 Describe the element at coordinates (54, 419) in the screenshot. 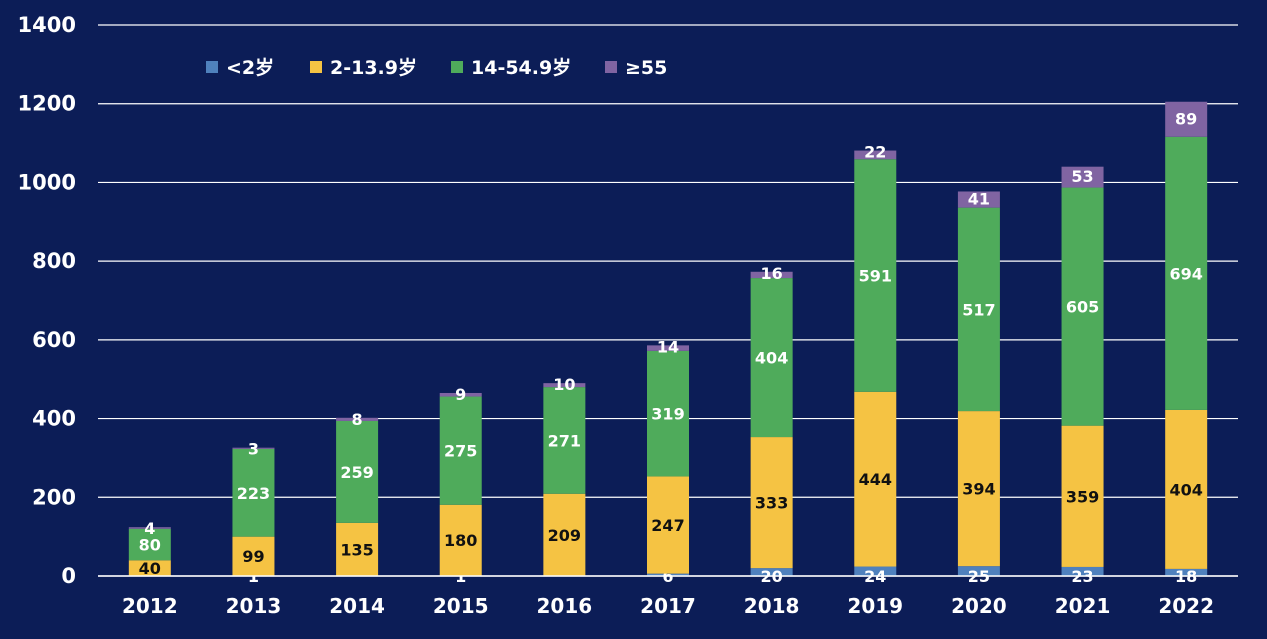

I see `y-tick-label: 400` at that location.